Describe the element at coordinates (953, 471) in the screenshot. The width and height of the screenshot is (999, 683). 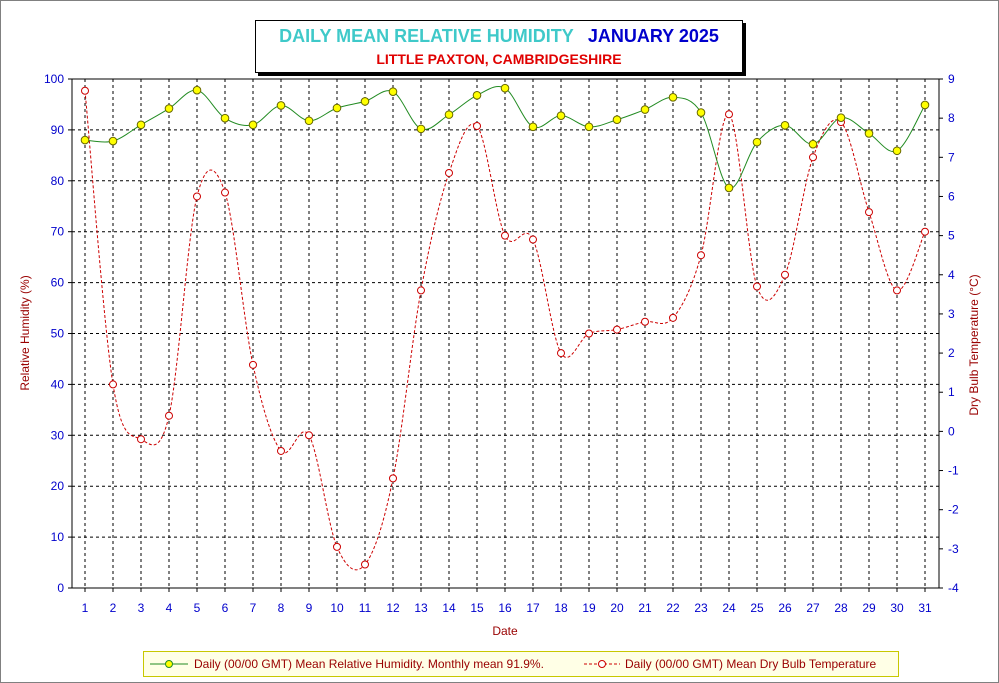
I see `tick-label-right: -1` at that location.